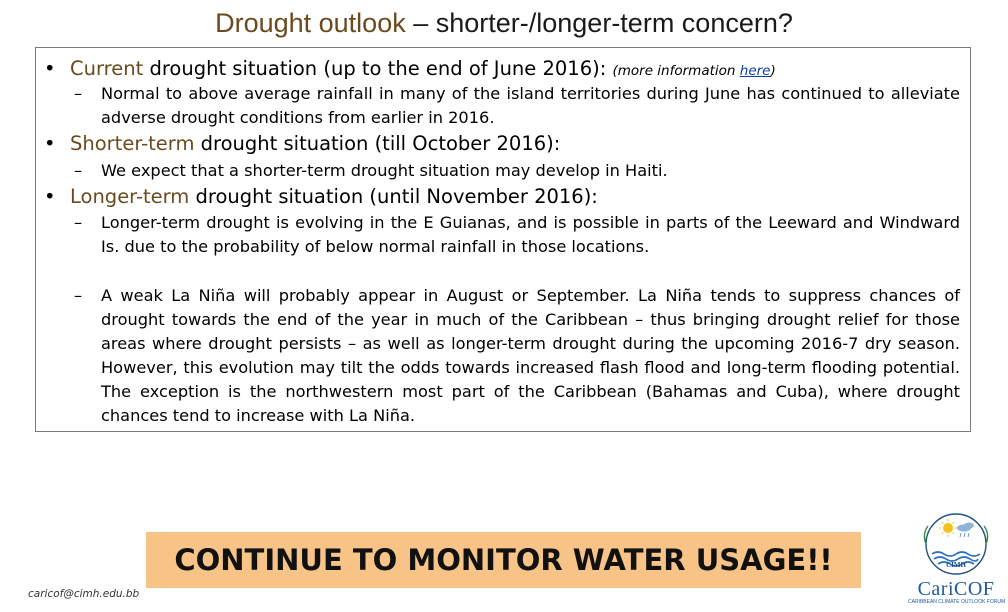 The height and width of the screenshot is (612, 1008). What do you see at coordinates (676, 71) in the screenshot?
I see `note-prefix: (more information` at bounding box center [676, 71].